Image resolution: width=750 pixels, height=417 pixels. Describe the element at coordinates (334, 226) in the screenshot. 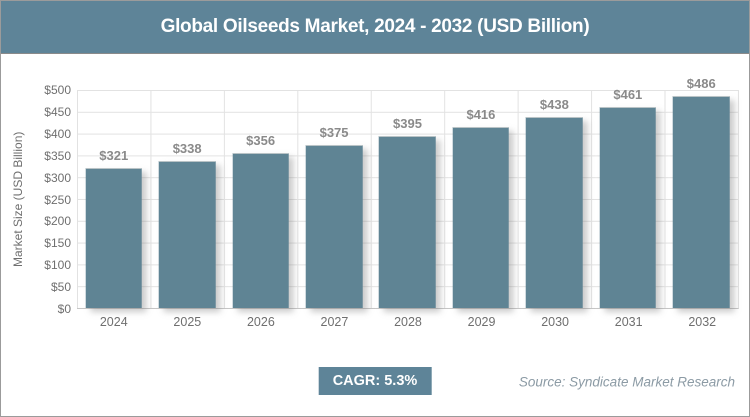

I see `bar-2027` at that location.